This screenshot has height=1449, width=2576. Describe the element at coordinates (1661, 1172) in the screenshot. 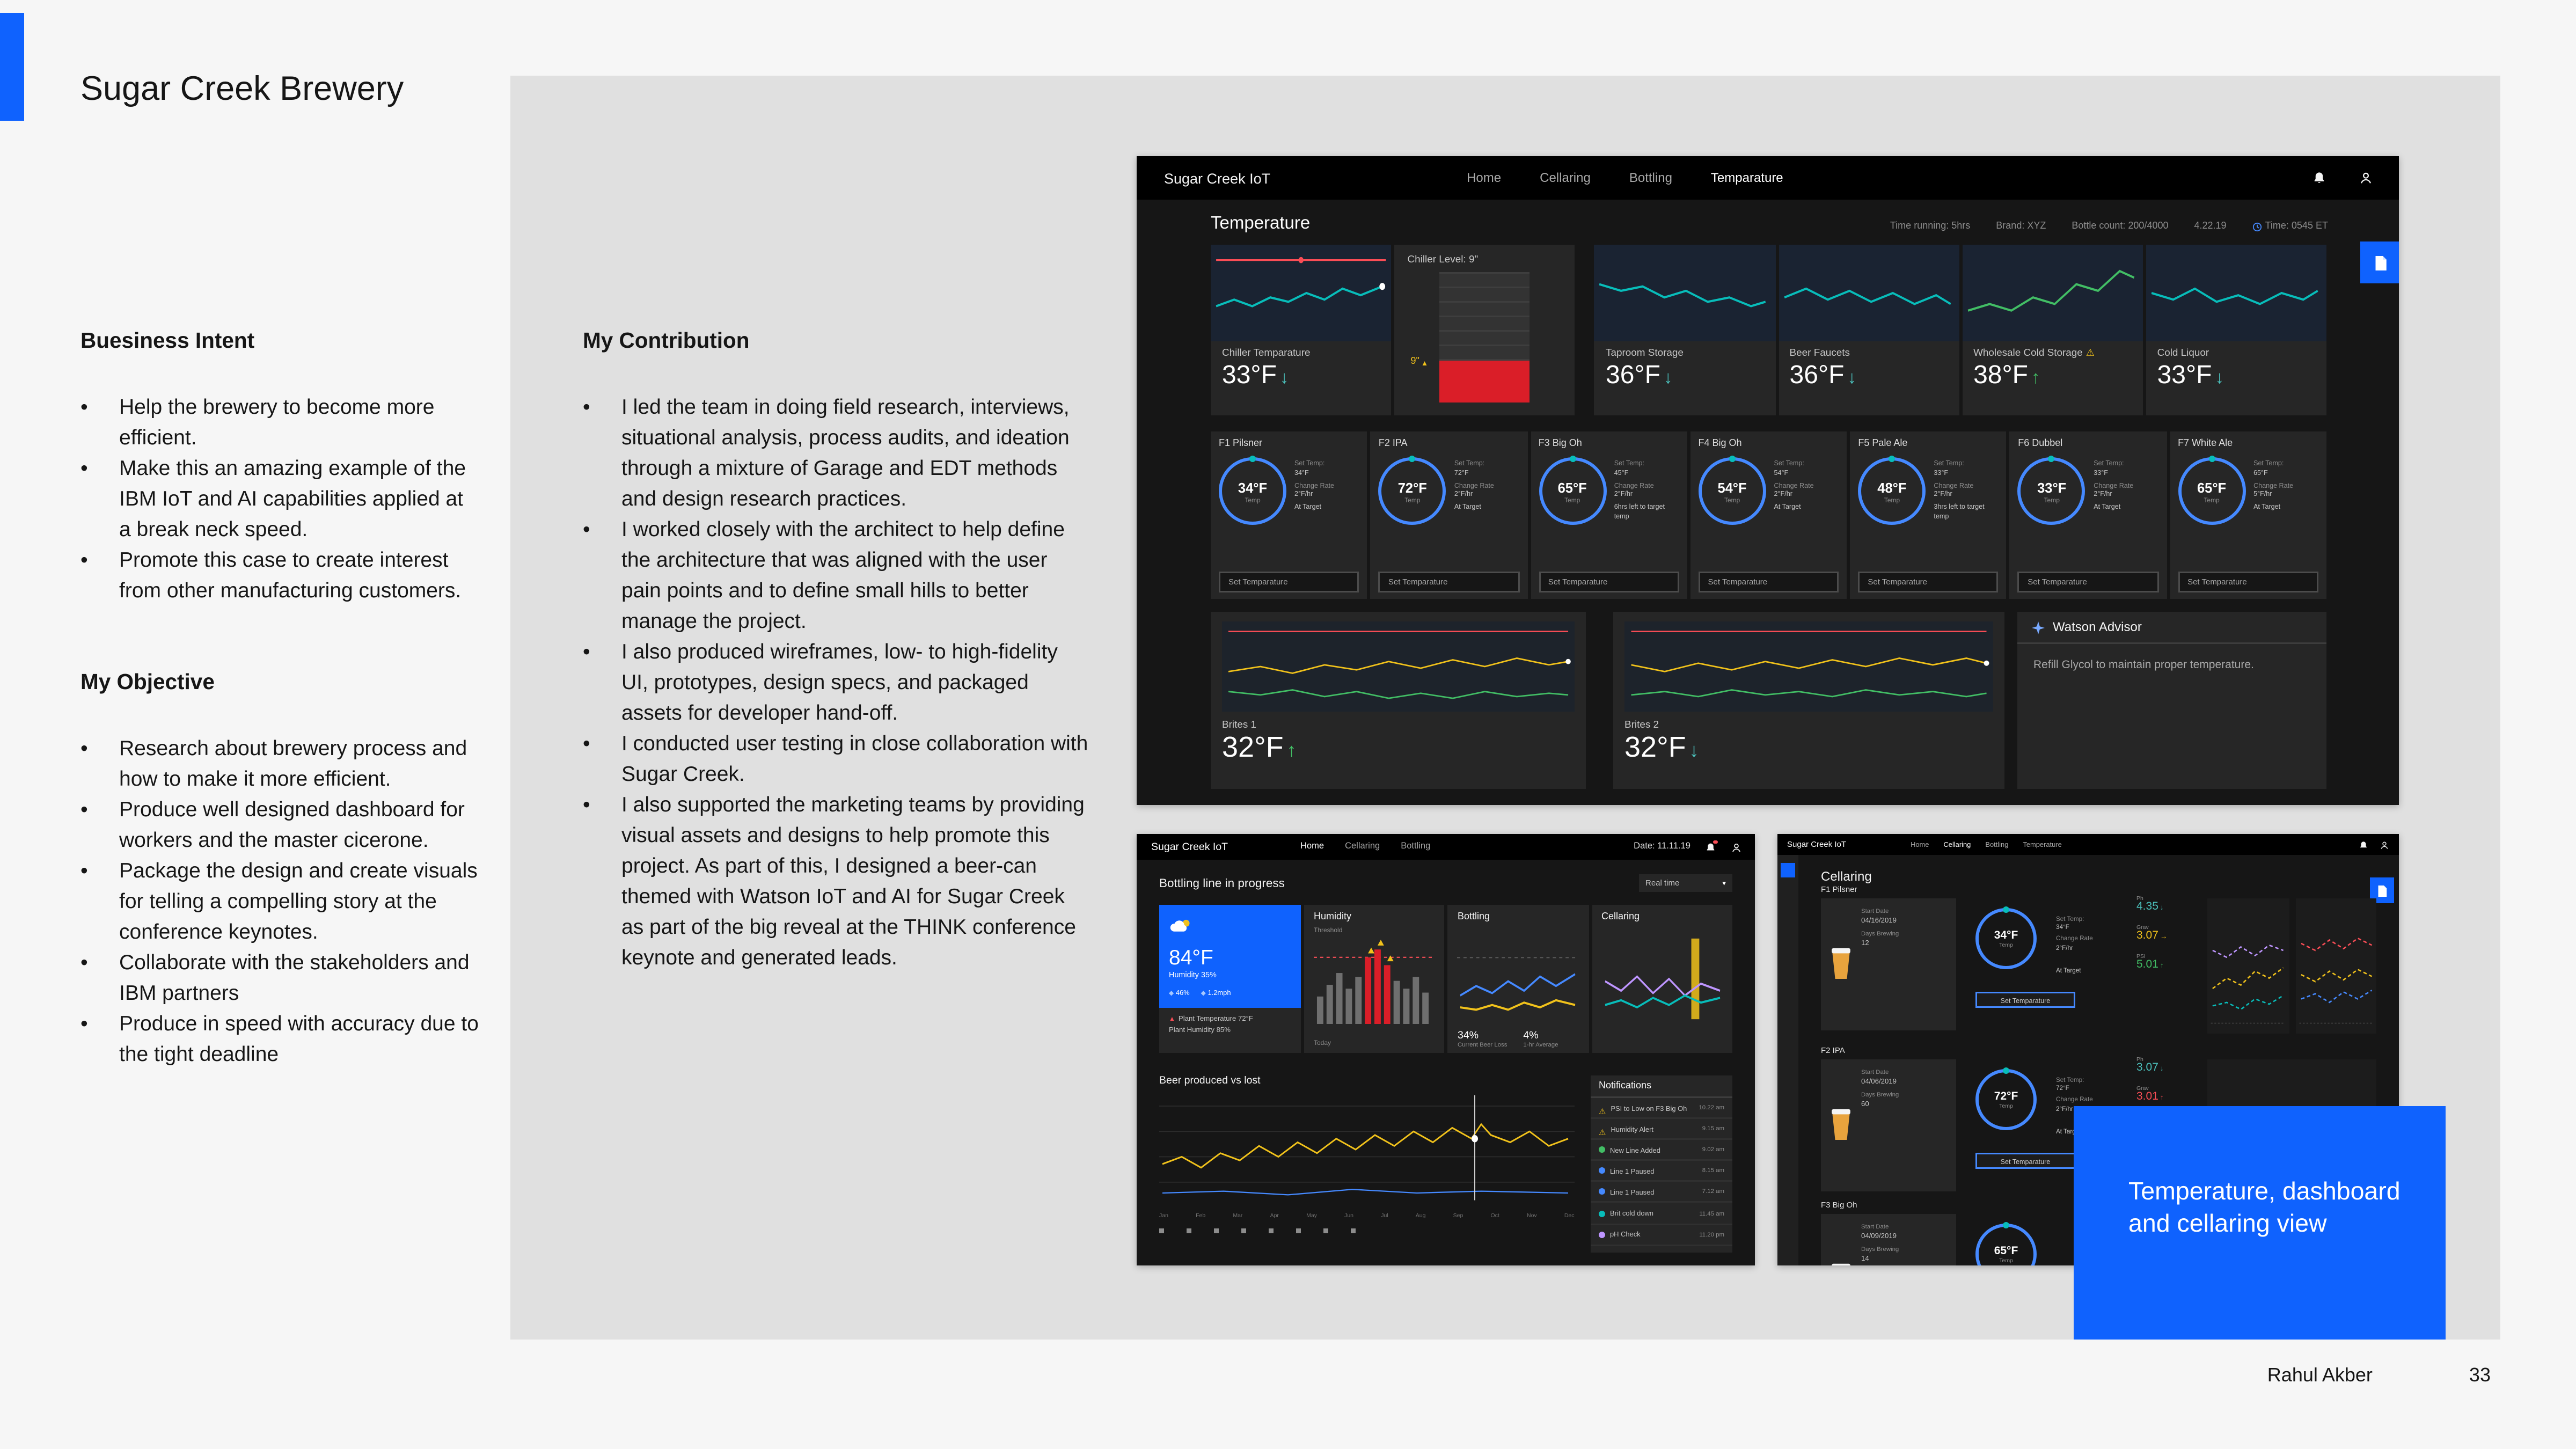

I see `notification-item: Line 1 Paused 8.15 am` at that location.